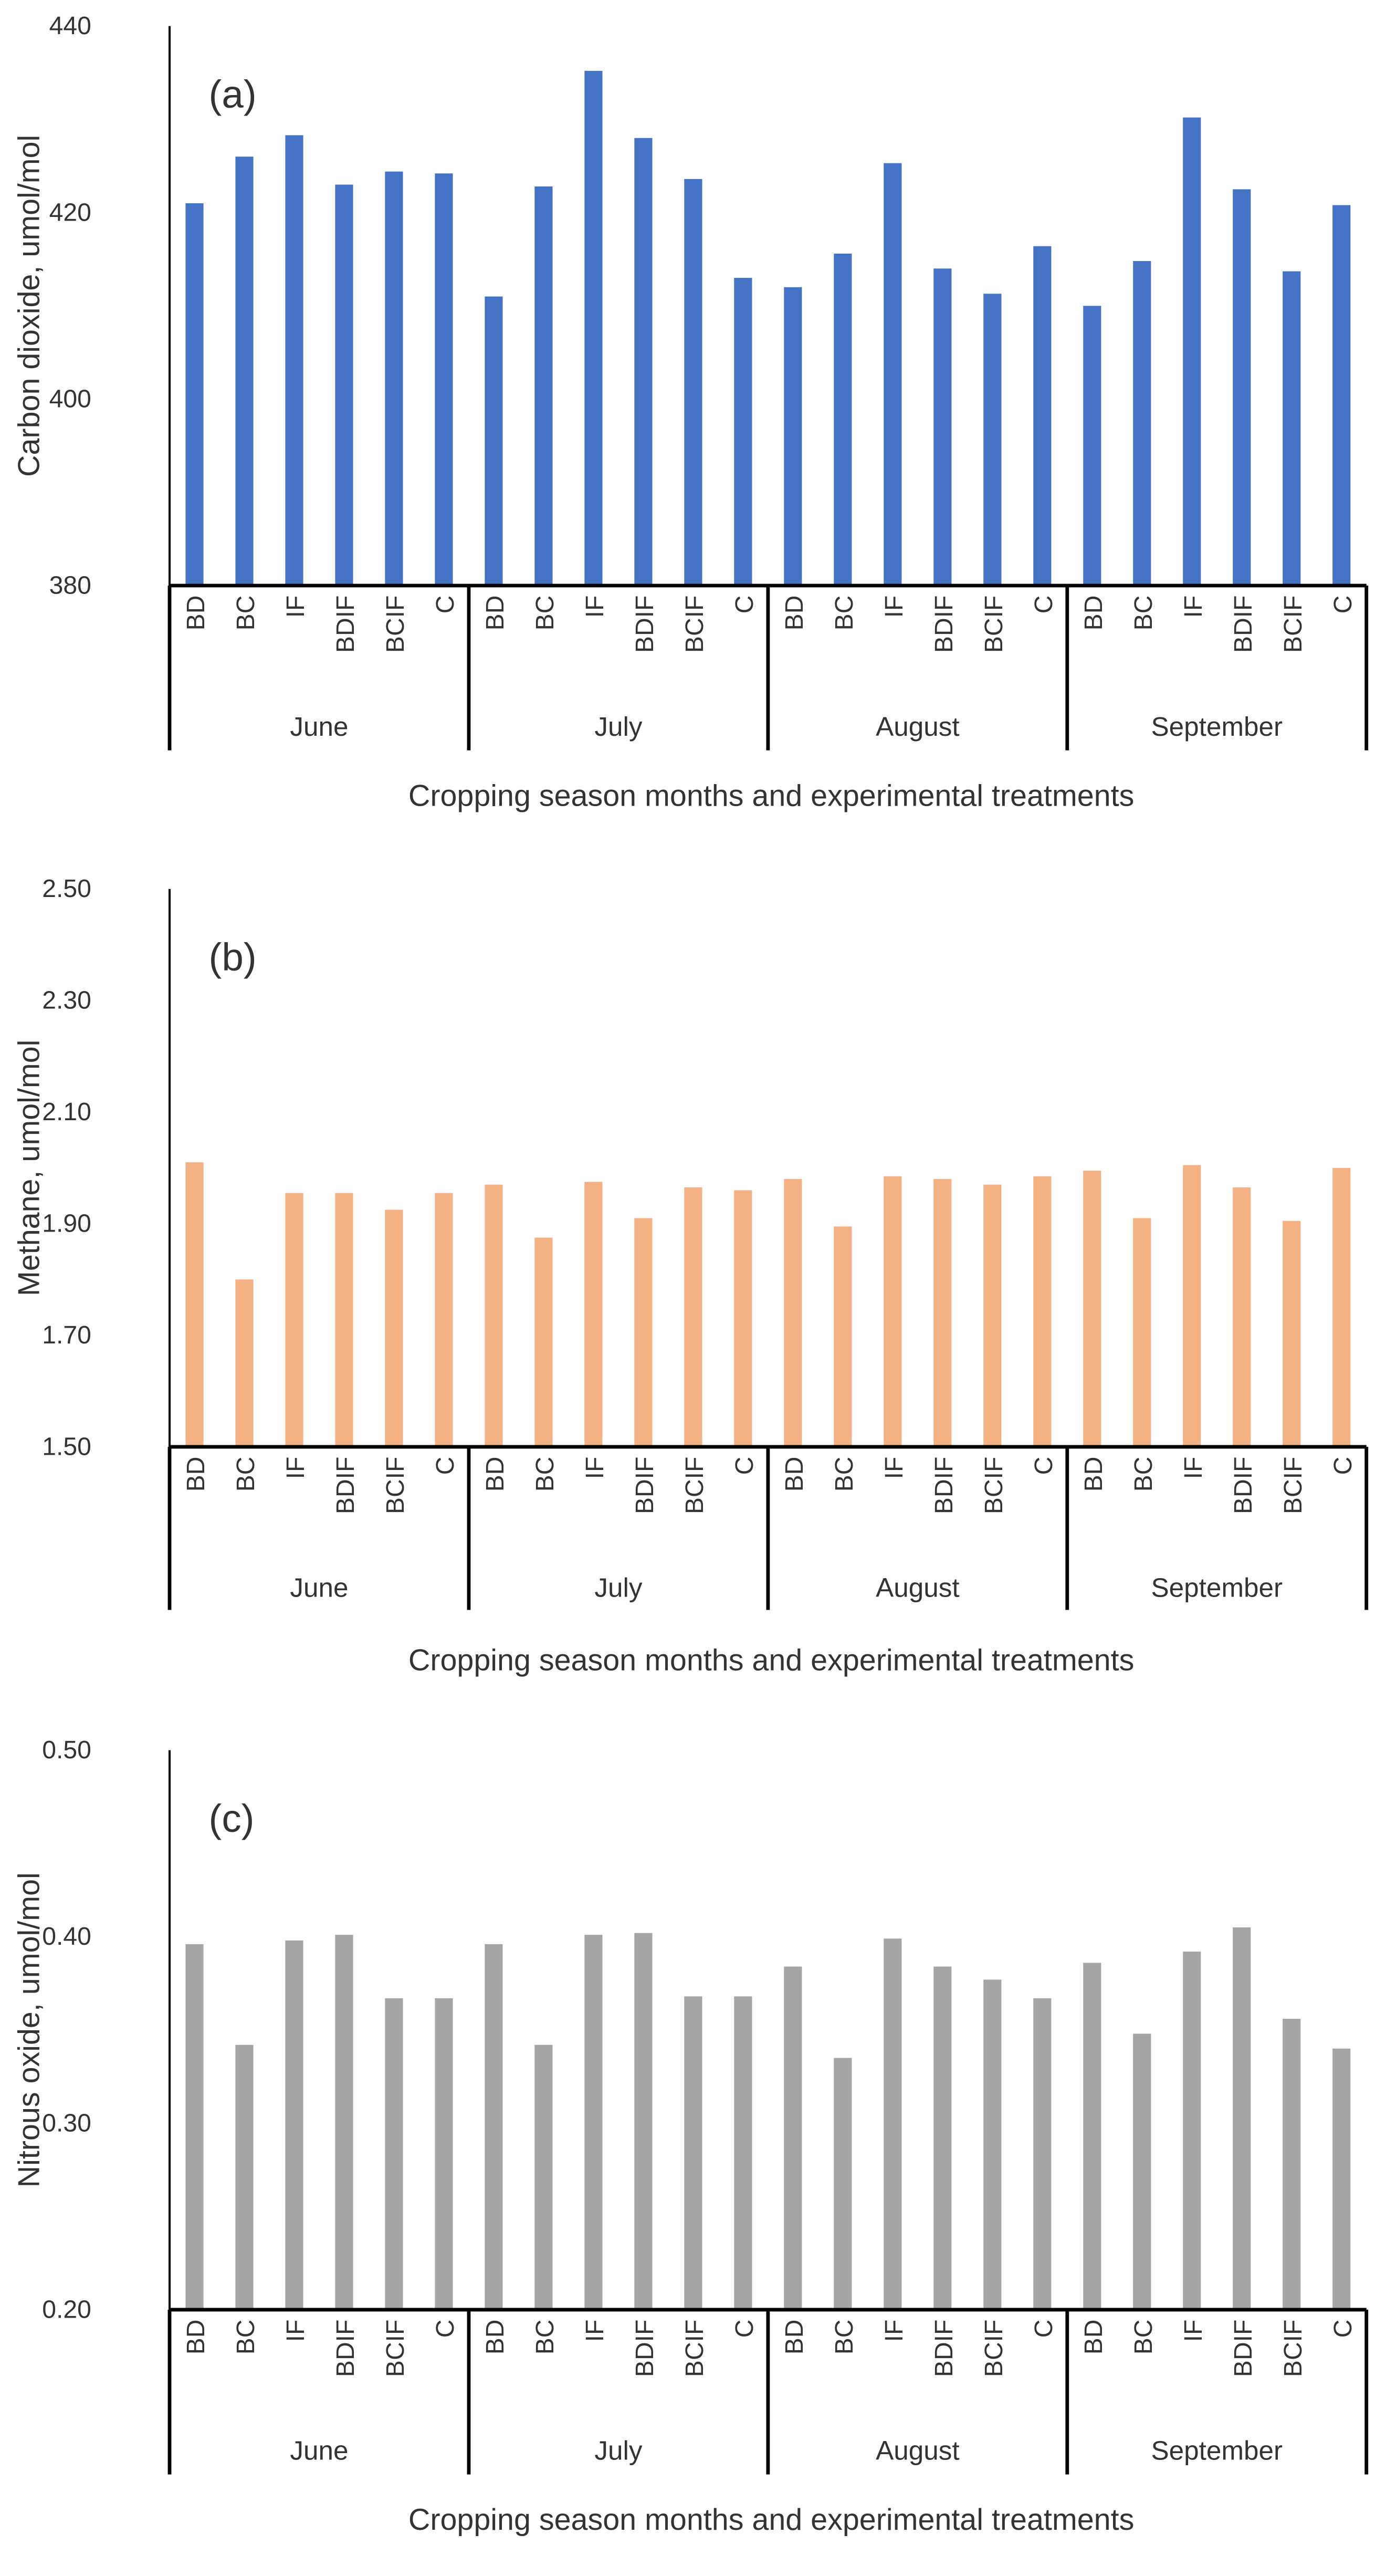  I want to click on y-tick-label: 2.10, so click(66, 1112).